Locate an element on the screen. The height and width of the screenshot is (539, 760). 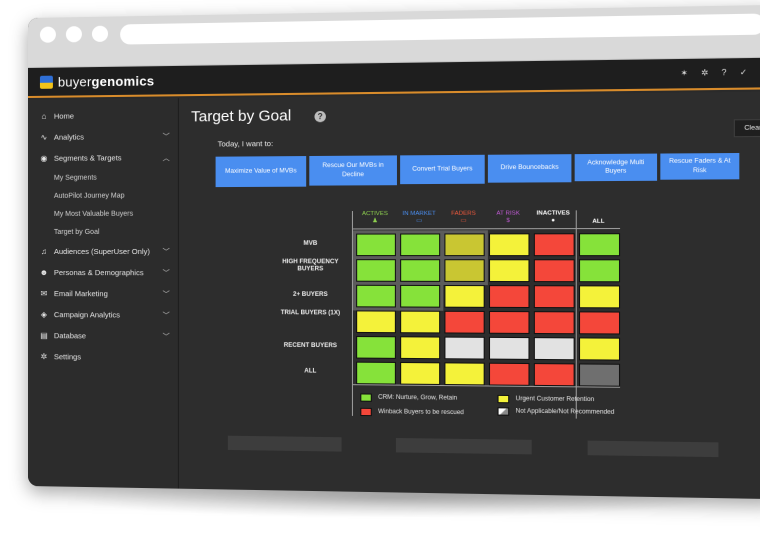
header-actions: ✶ ✲ ? ✓ ▲ is located at coordinates (720, 73).